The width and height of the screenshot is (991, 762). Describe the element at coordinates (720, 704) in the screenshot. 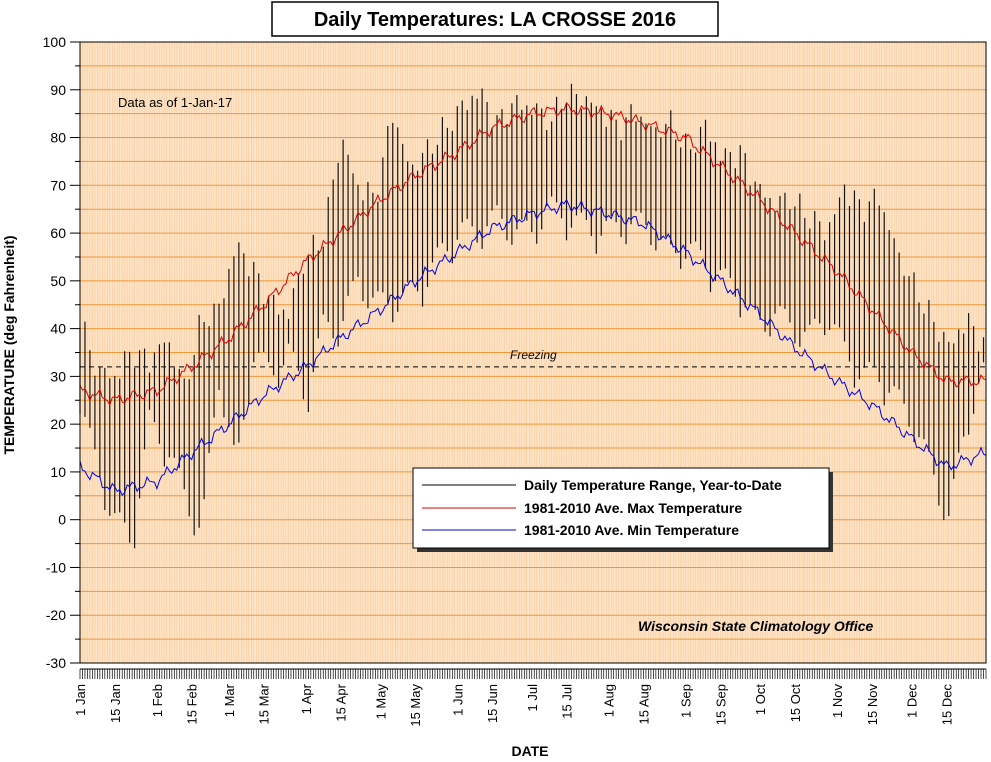

I see `x-tick-label: 15 Sep` at that location.